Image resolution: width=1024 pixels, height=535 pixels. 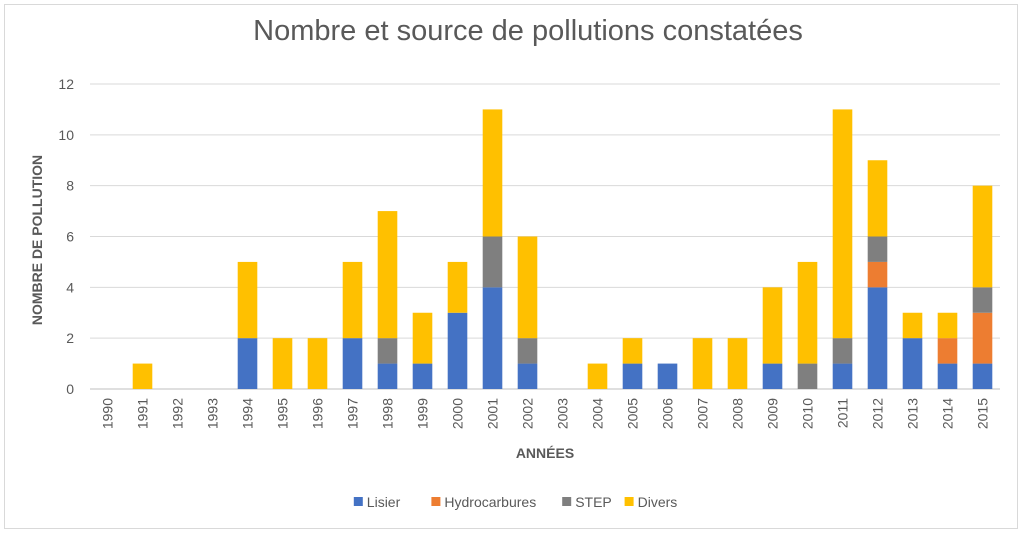 What do you see at coordinates (66, 135) in the screenshot?
I see `y-tick-label: 10` at bounding box center [66, 135].